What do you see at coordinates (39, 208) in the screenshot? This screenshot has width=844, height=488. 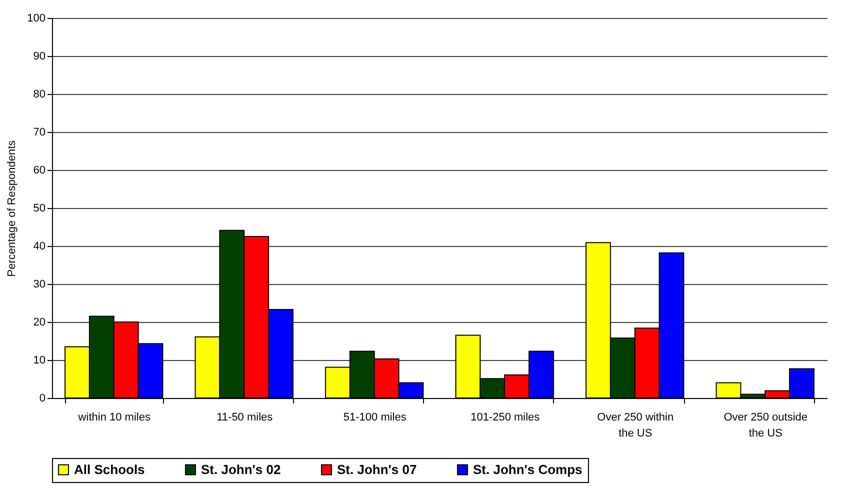 I see `y-tick-label: 50` at bounding box center [39, 208].